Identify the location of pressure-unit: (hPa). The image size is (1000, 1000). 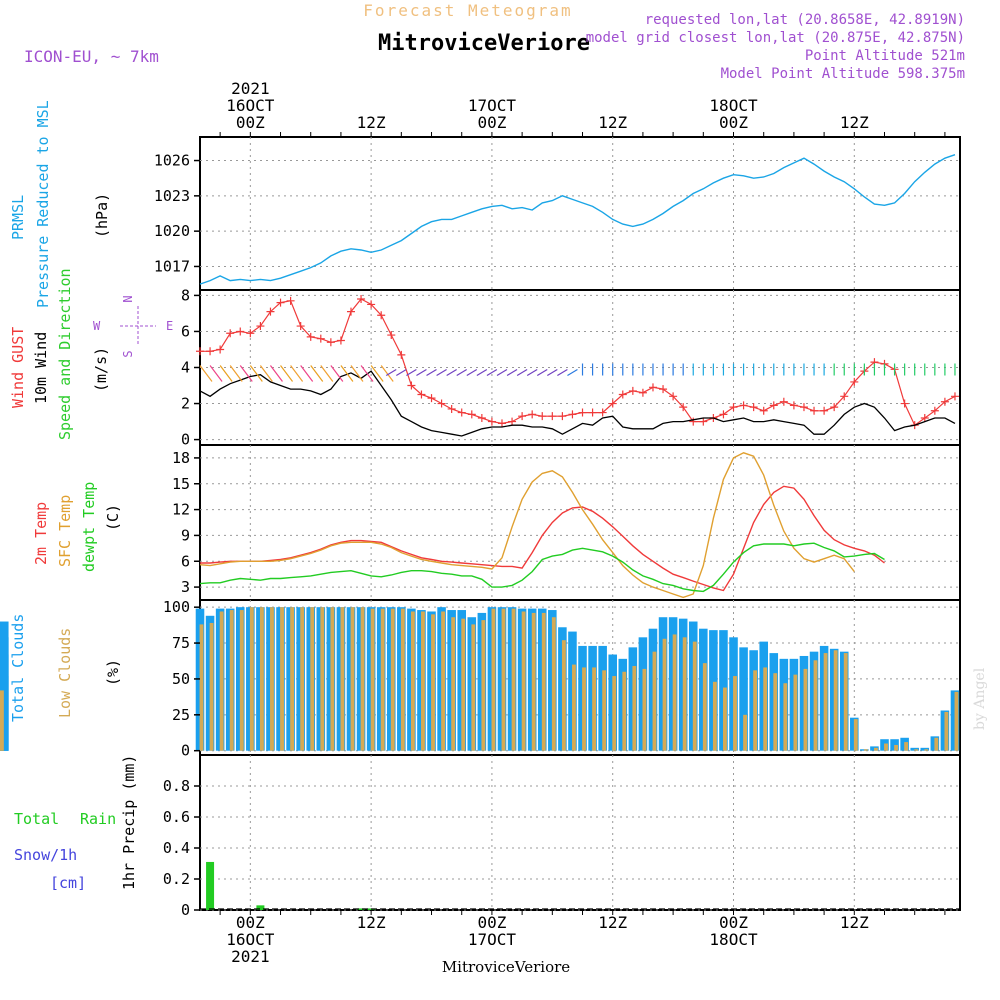
(102, 215).